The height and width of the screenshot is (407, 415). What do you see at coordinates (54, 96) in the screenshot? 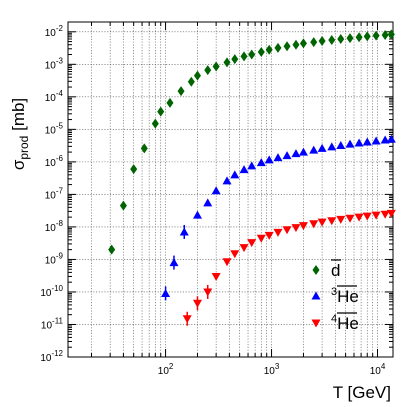
I see `y-tick-label: 10⁻⁴` at bounding box center [54, 96].